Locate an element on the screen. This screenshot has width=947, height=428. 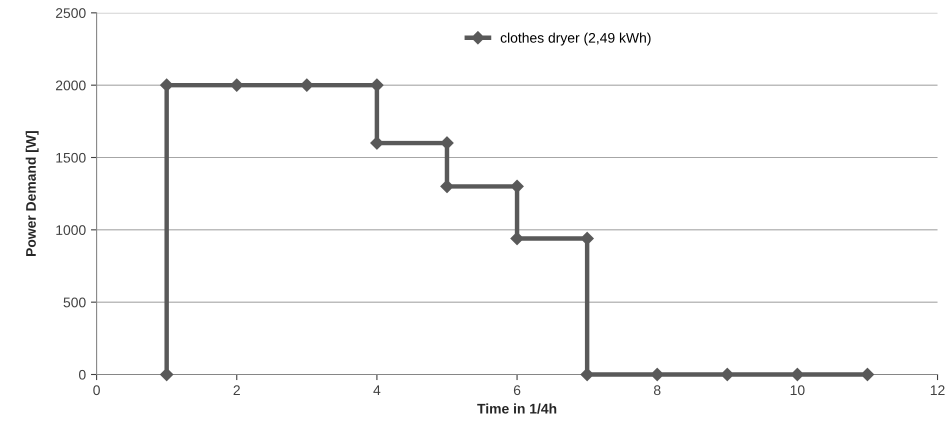
y-tick-label: 1000 is located at coordinates (71, 230).